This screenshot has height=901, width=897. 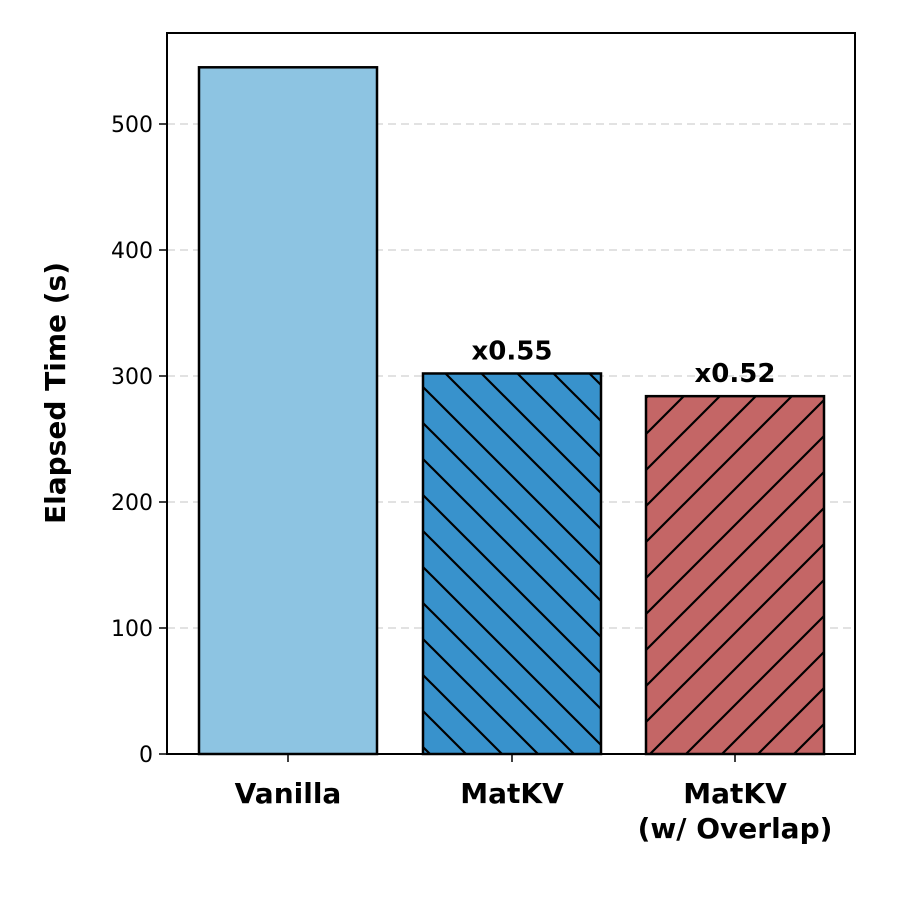 I want to click on y-tick-label: 200, so click(x=132, y=503).